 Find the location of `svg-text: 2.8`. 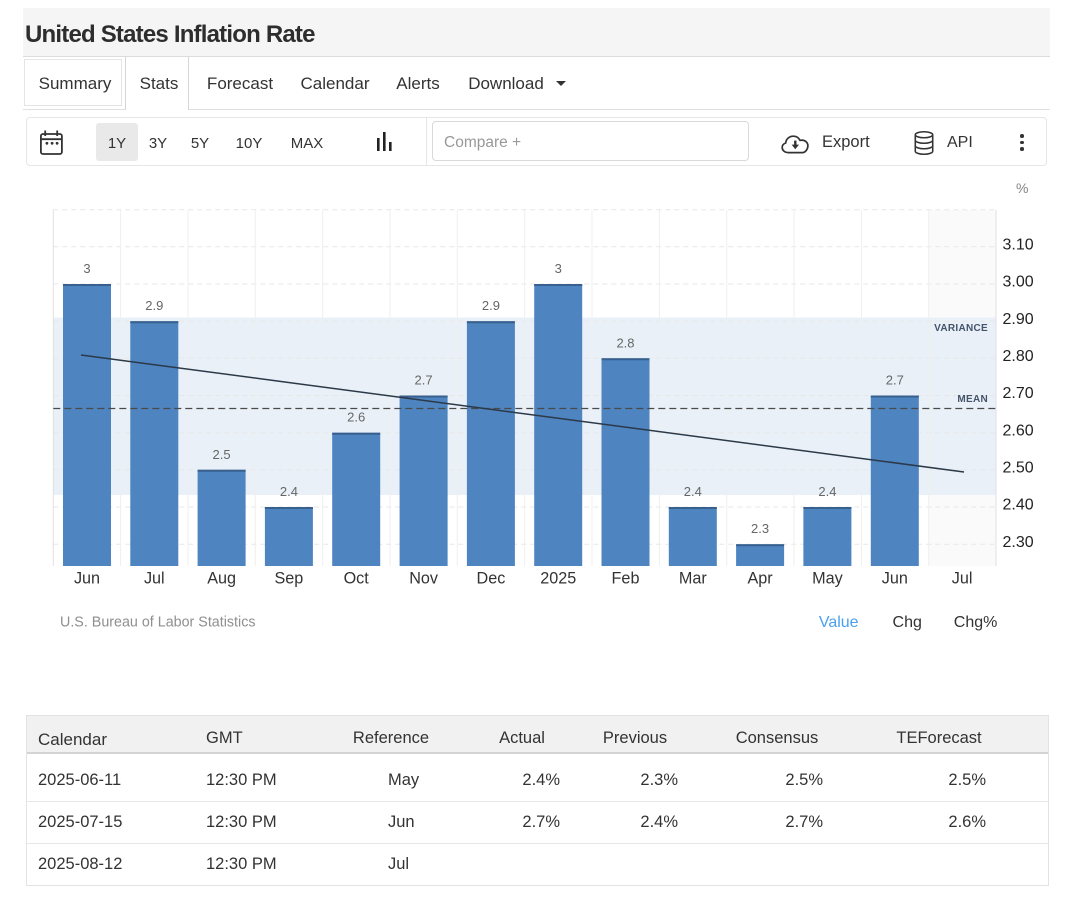

svg-text: 2.8 is located at coordinates (625, 342).